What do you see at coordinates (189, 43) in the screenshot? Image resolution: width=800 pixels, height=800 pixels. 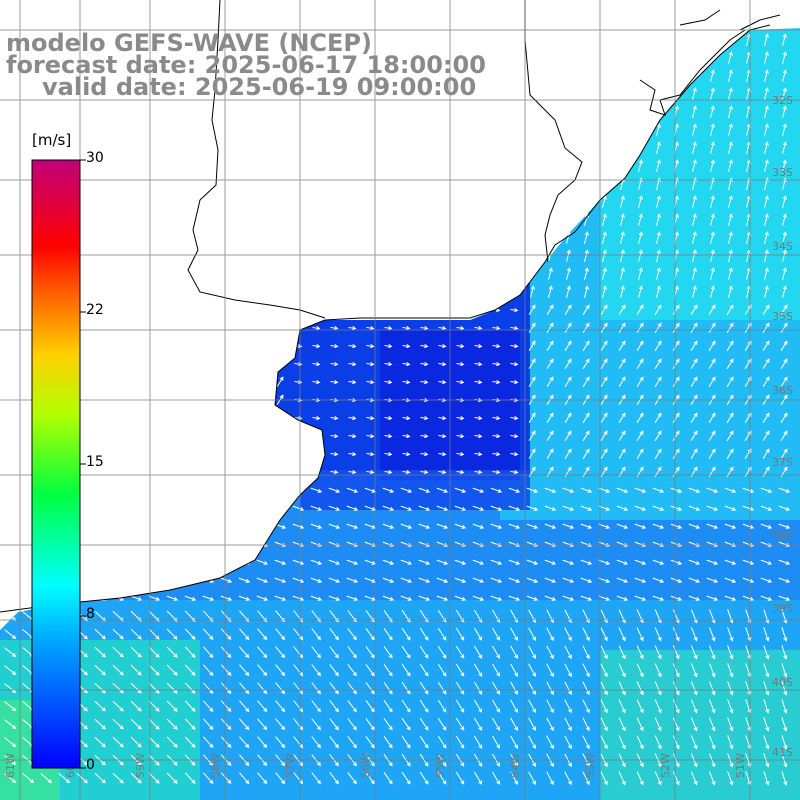 I see `model-title: modelo GEFS-WAVE (NCEP)` at bounding box center [189, 43].